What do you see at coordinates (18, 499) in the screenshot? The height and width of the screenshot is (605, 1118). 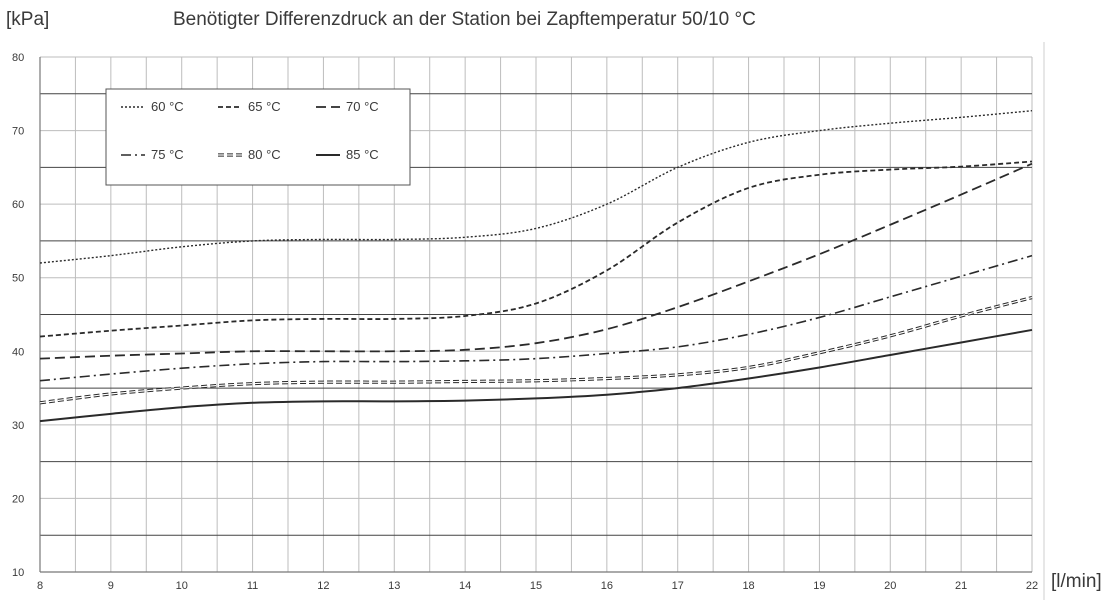 I see `y-tick-label: 20` at bounding box center [18, 499].